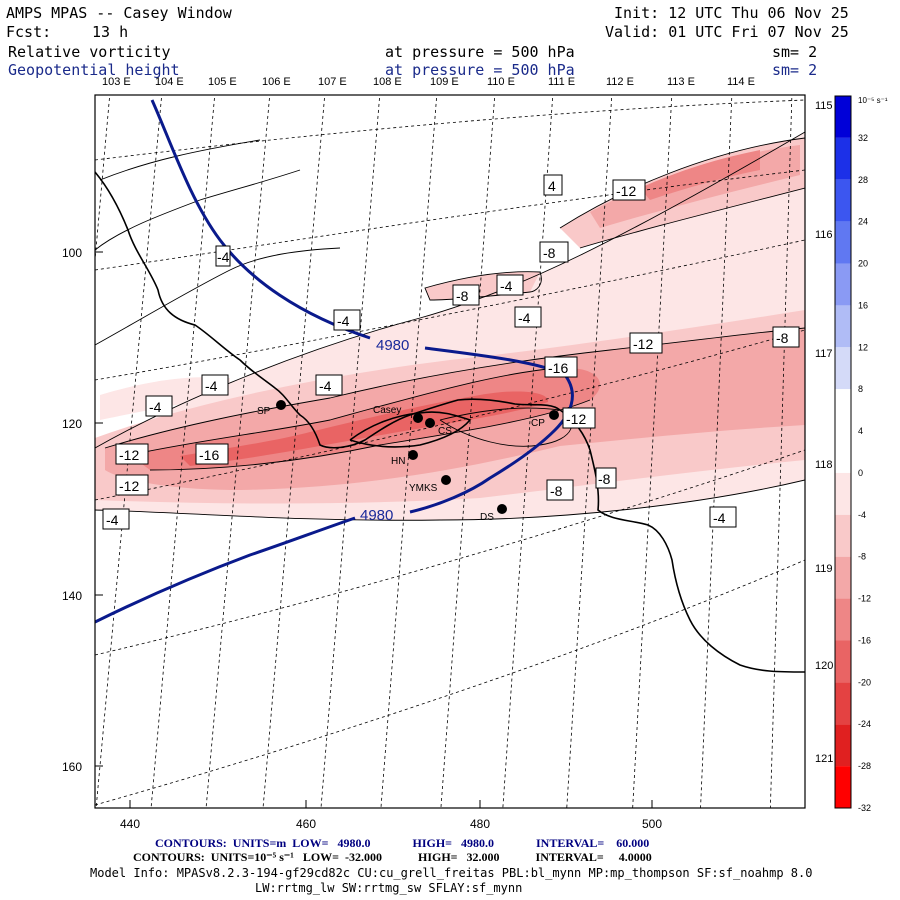  I want to click on colorbar-label: -32, so click(864, 808).